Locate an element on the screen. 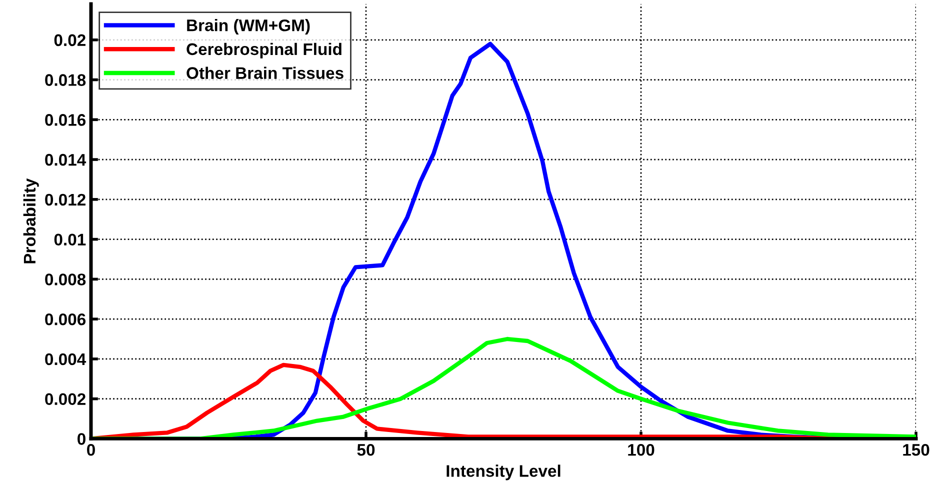 This screenshot has height=490, width=935. x-tick-label: 100 is located at coordinates (641, 450).